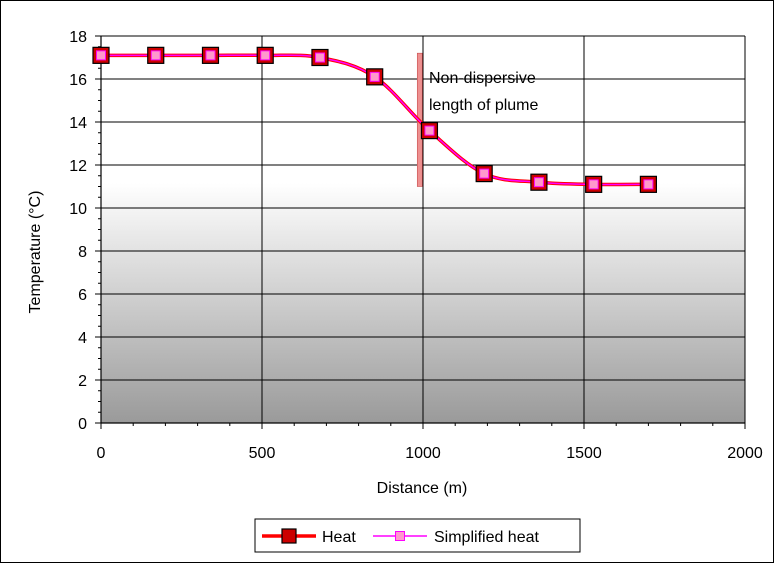 The width and height of the screenshot is (774, 563). I want to click on y-tick-label: 16, so click(78, 80).